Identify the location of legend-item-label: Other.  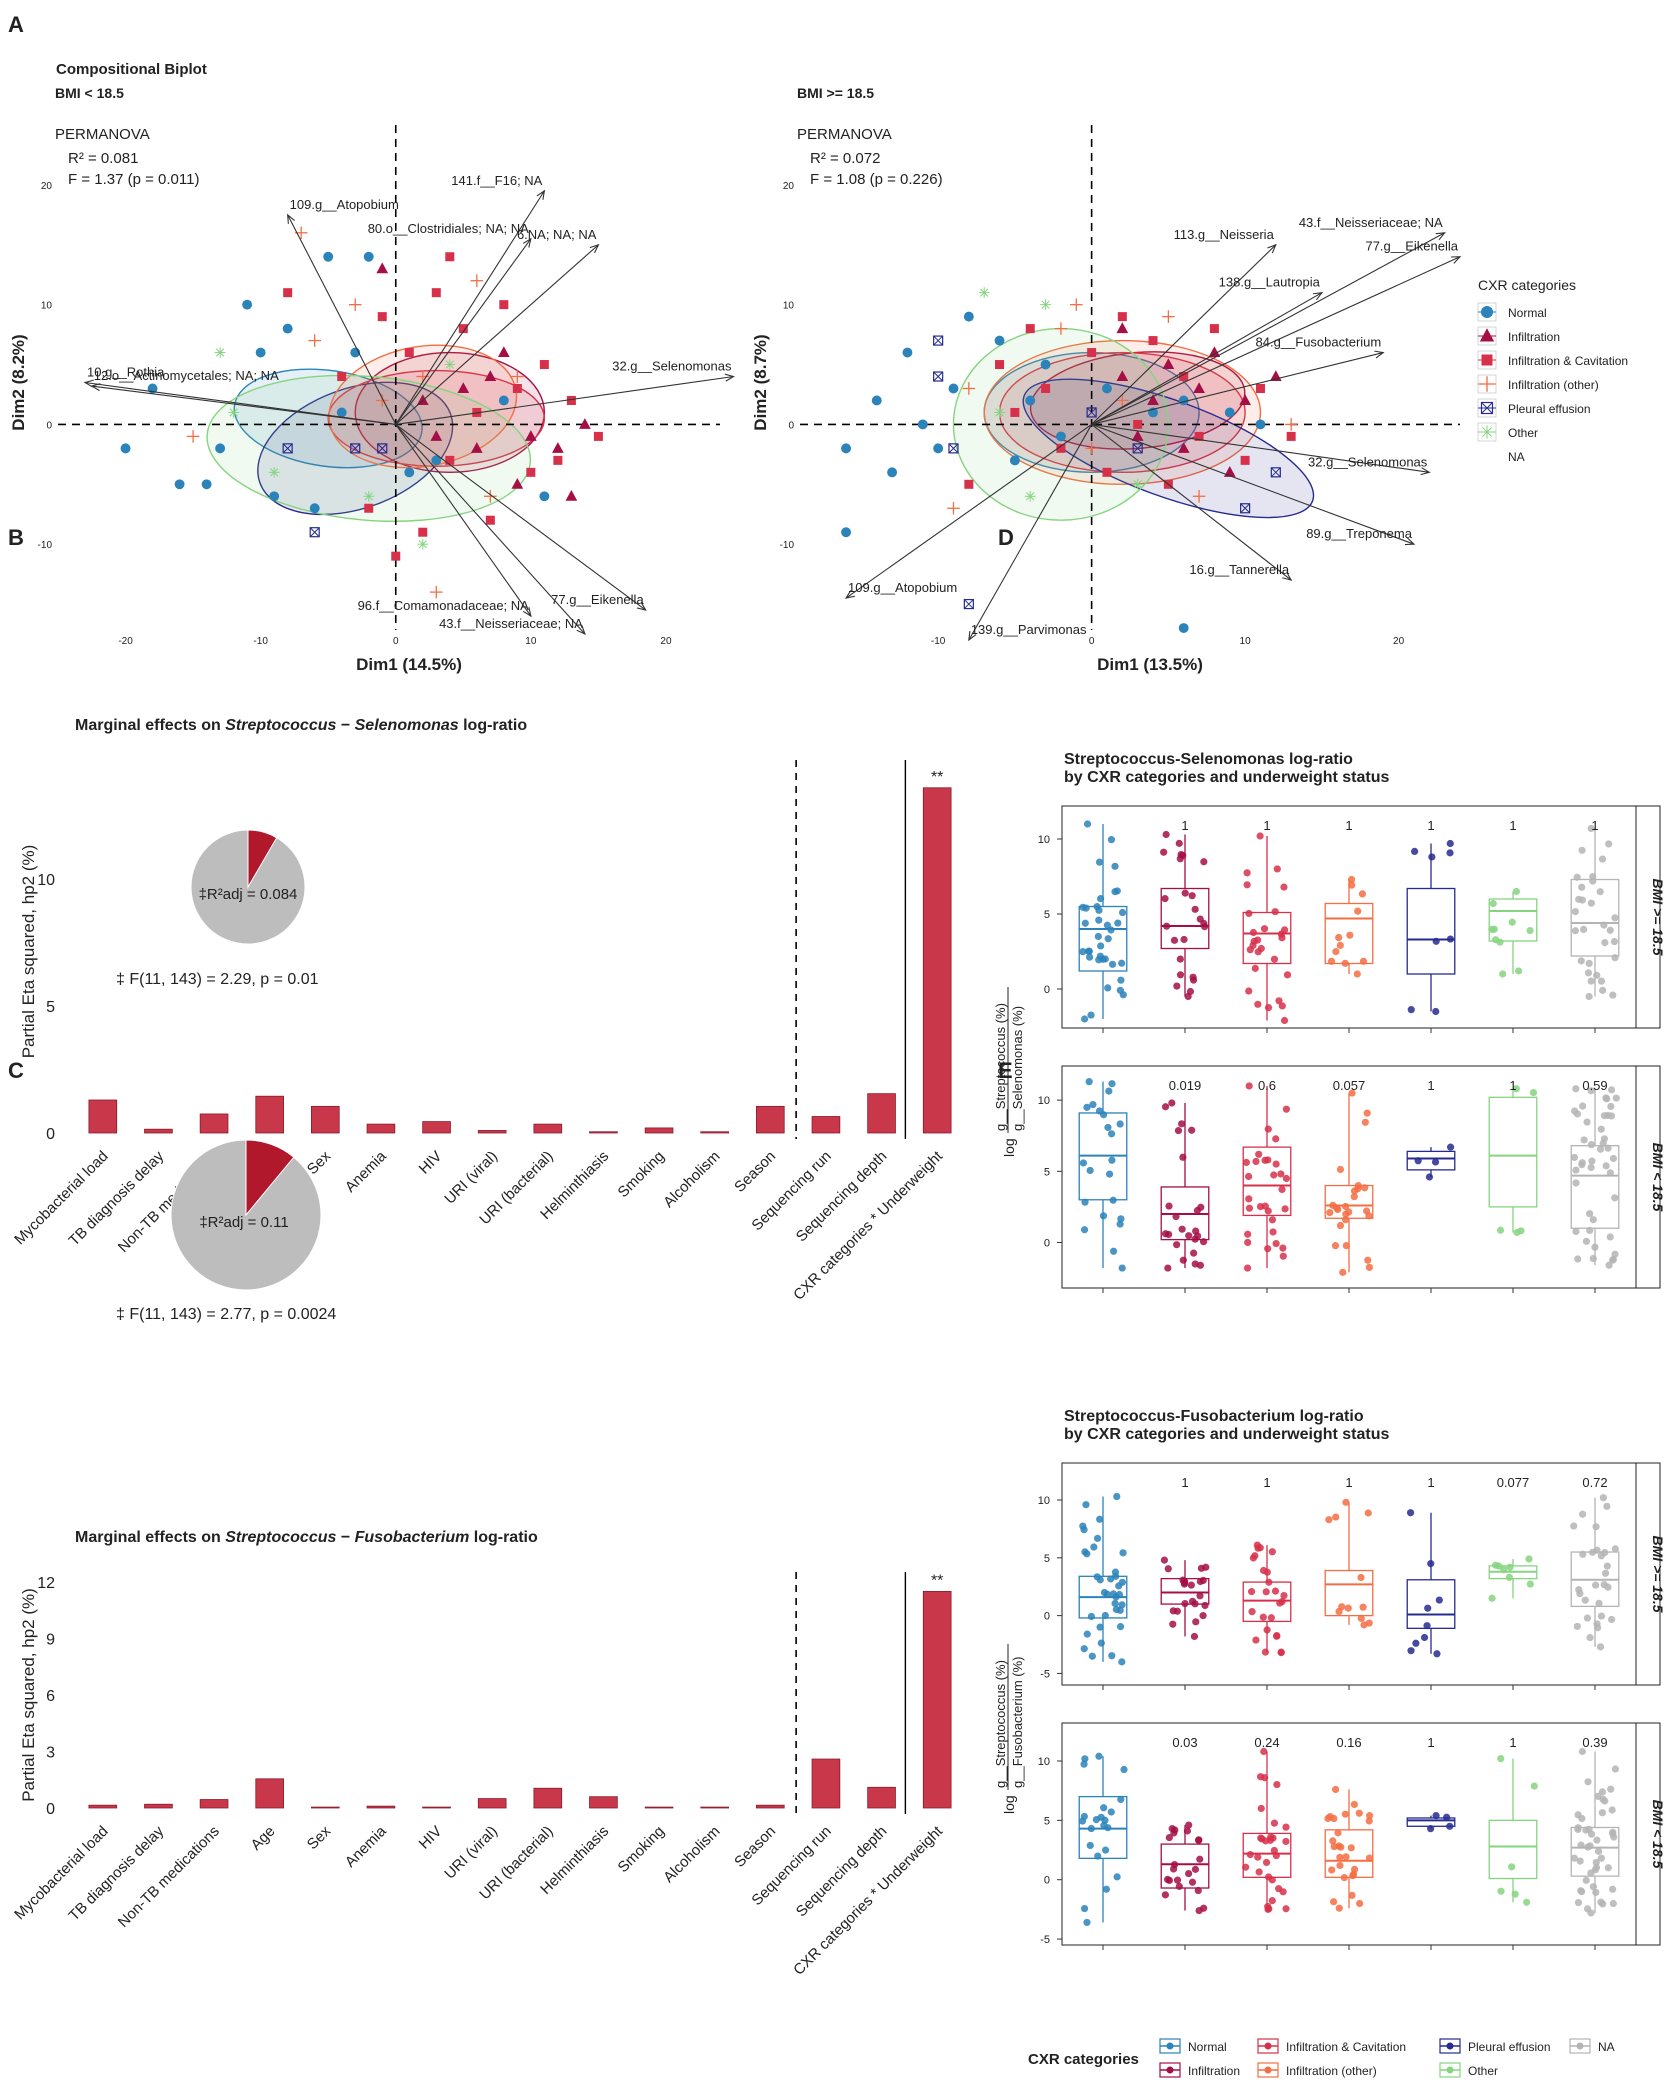
(1523, 433).